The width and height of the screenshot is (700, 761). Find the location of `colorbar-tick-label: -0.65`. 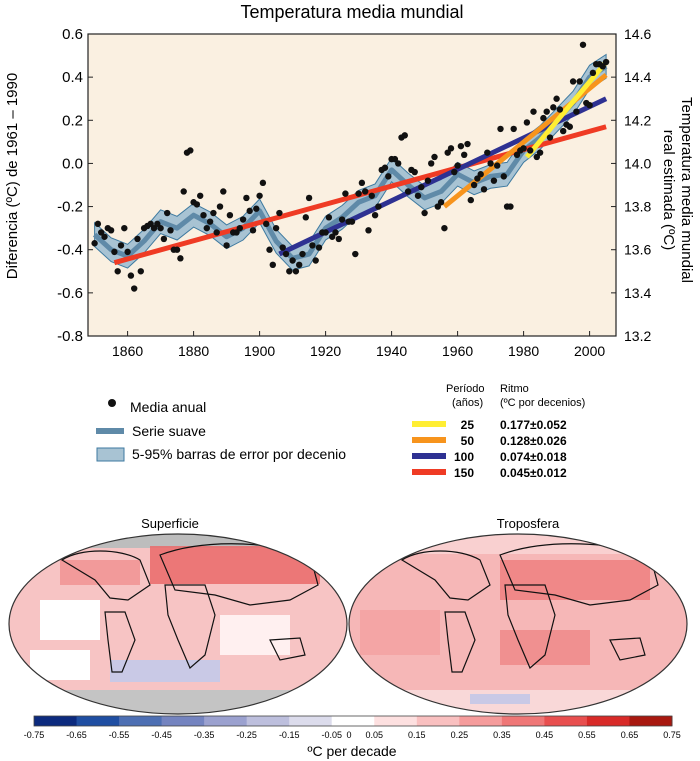

colorbar-tick-label: -0.65 is located at coordinates (76, 735).